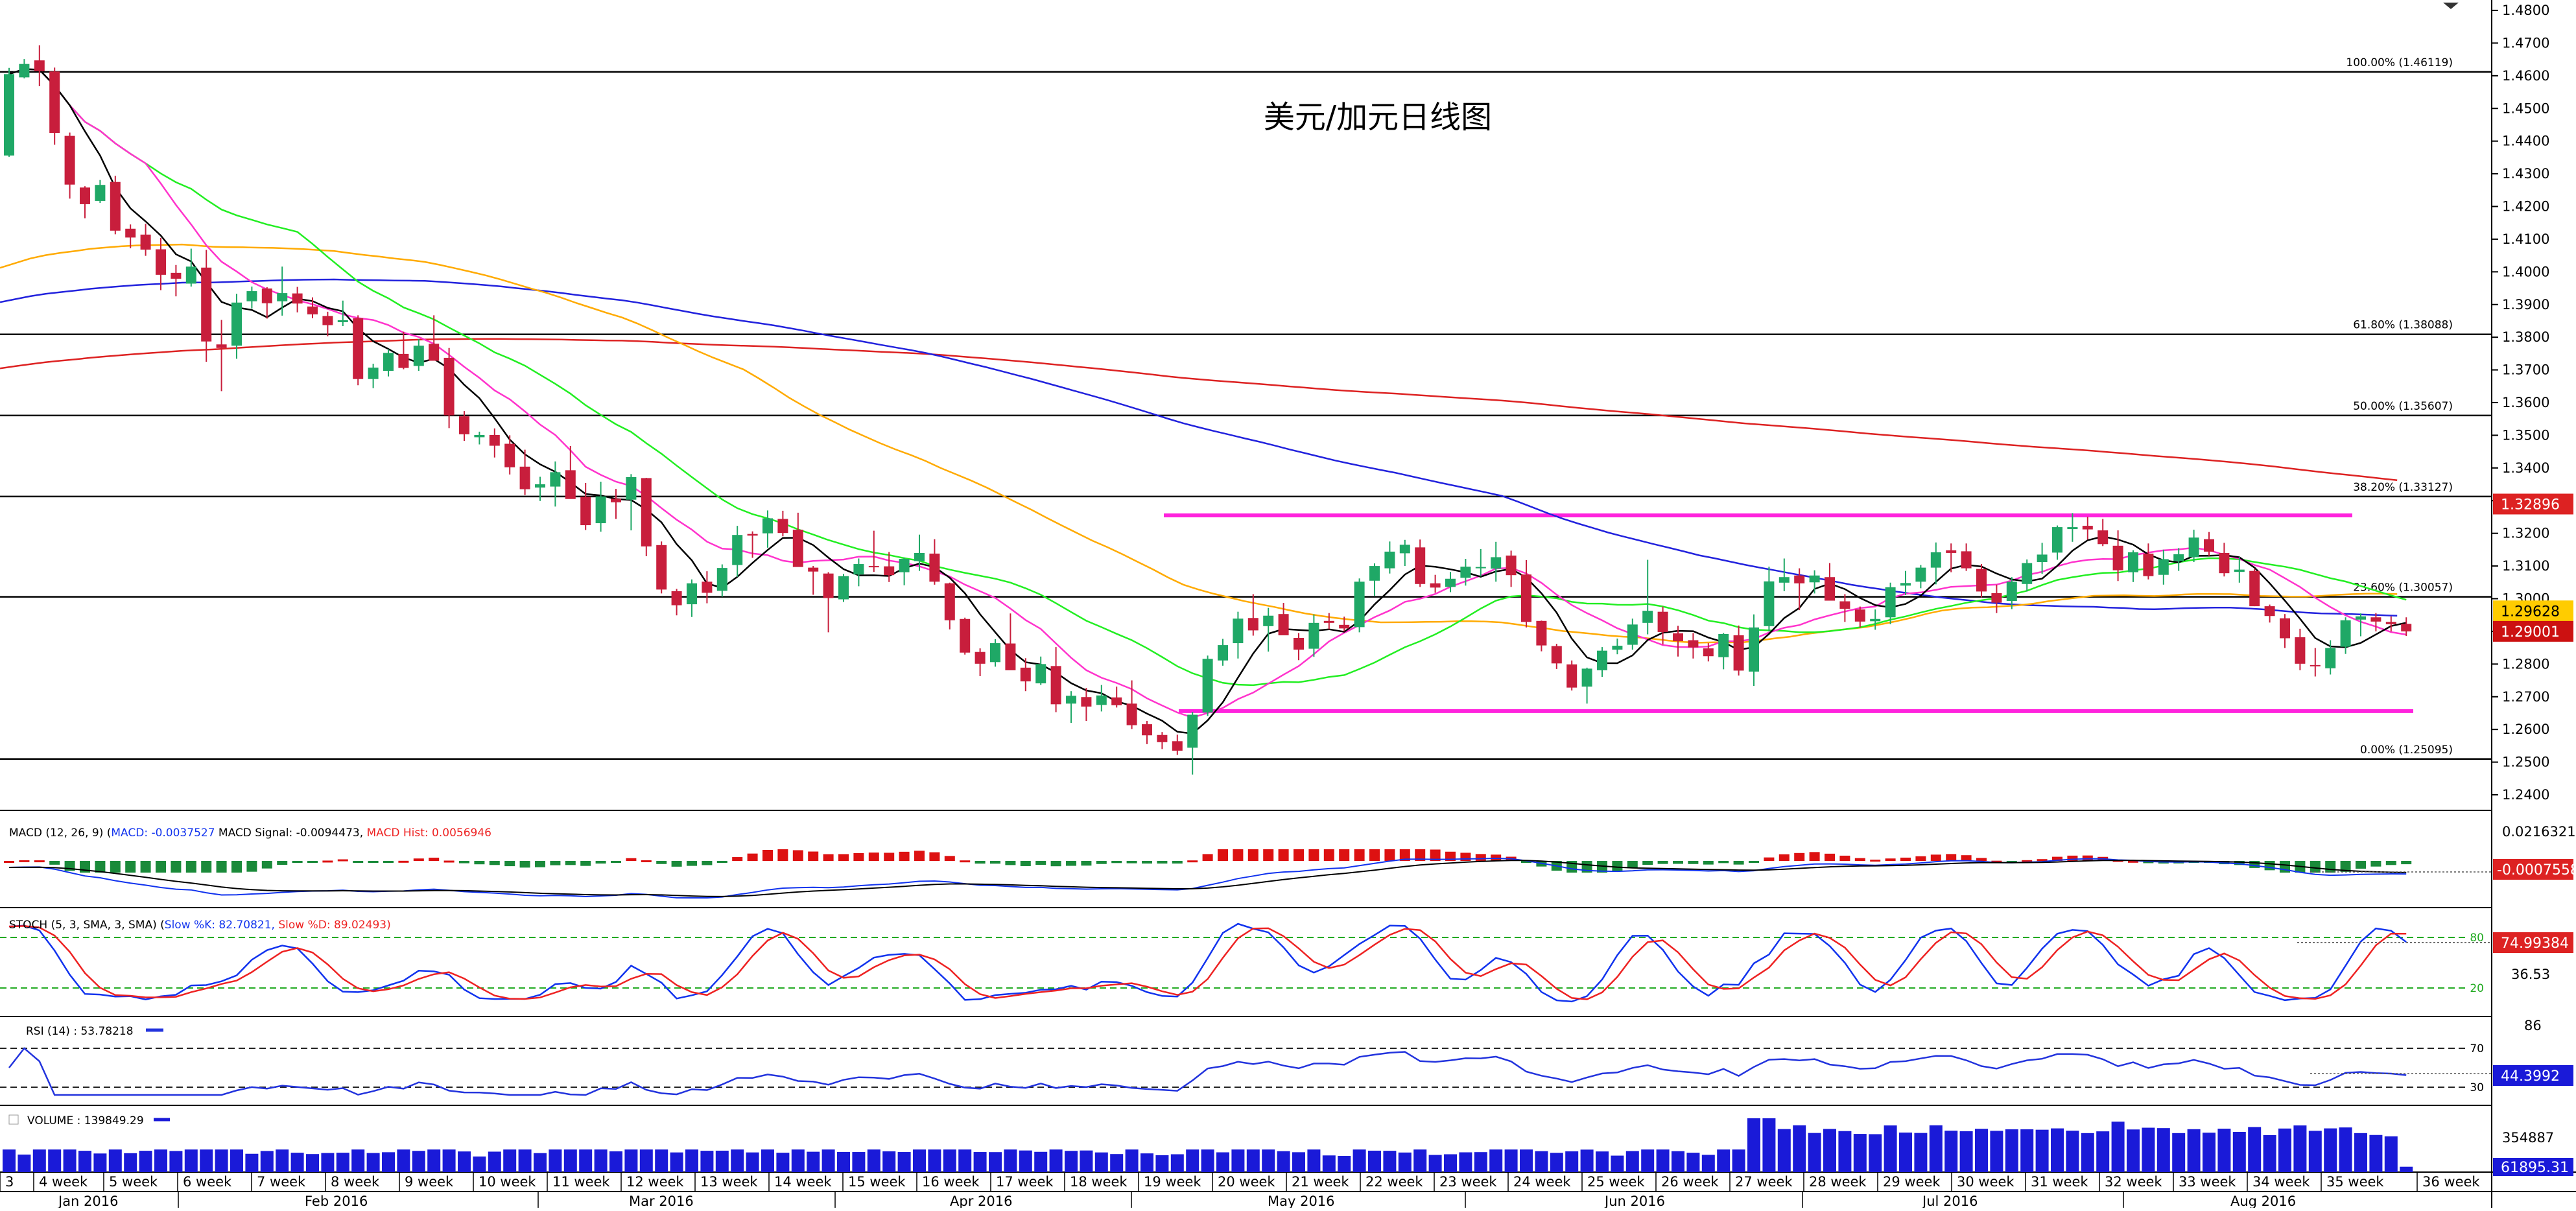 Image resolution: width=2576 pixels, height=1211 pixels. What do you see at coordinates (2530, 1076) in the screenshot?
I see `rsi-tag-label: 44.3992` at bounding box center [2530, 1076].